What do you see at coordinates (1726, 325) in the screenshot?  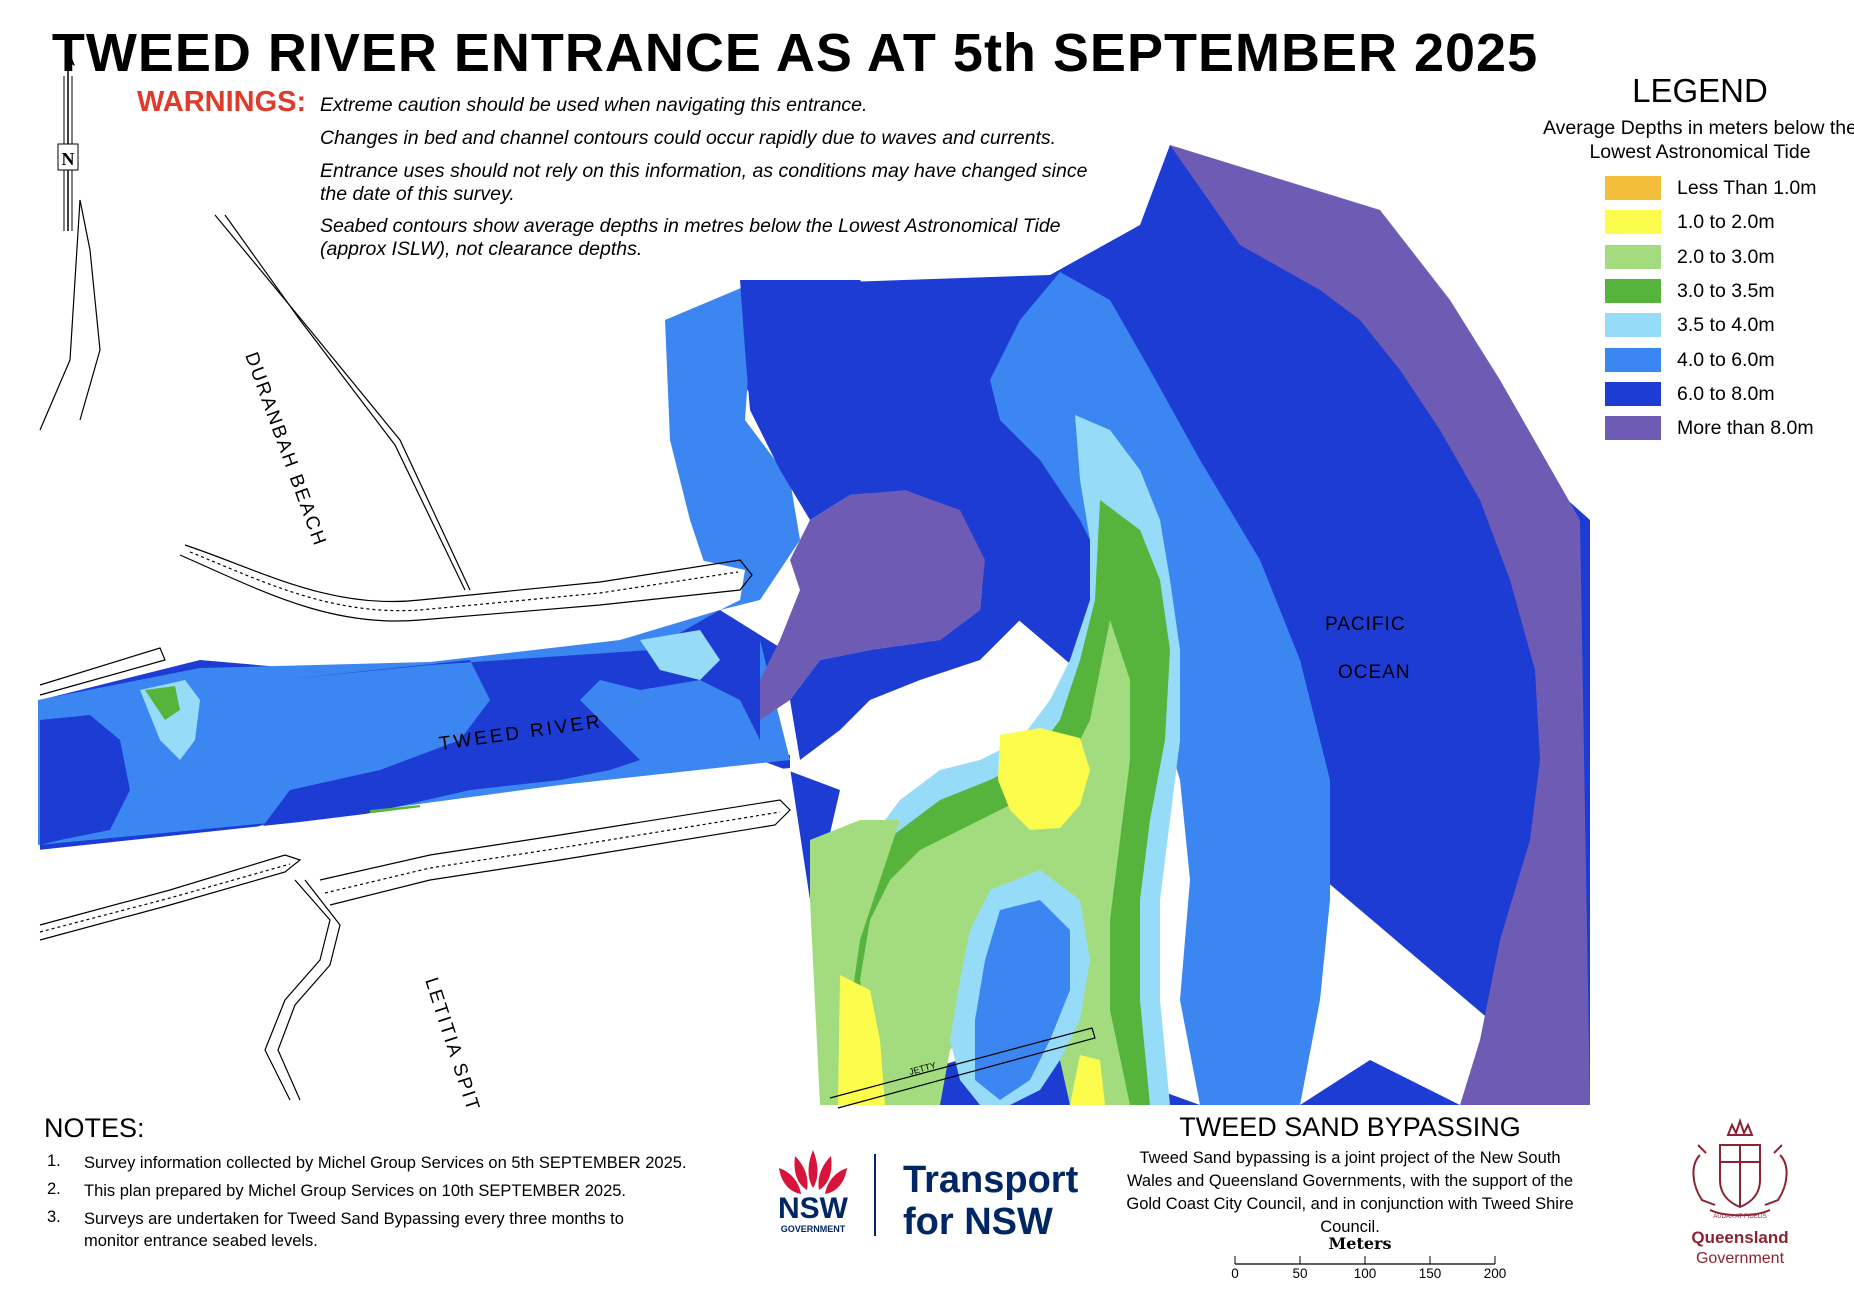 I see `legend-label: 3.5 to 4.0m` at bounding box center [1726, 325].